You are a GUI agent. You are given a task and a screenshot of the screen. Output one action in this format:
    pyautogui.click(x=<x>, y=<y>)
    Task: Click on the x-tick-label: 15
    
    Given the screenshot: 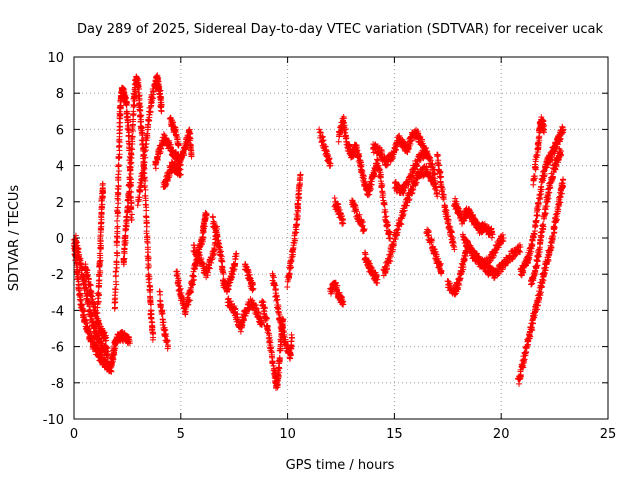 What is the action you would take?
    pyautogui.click(x=394, y=434)
    